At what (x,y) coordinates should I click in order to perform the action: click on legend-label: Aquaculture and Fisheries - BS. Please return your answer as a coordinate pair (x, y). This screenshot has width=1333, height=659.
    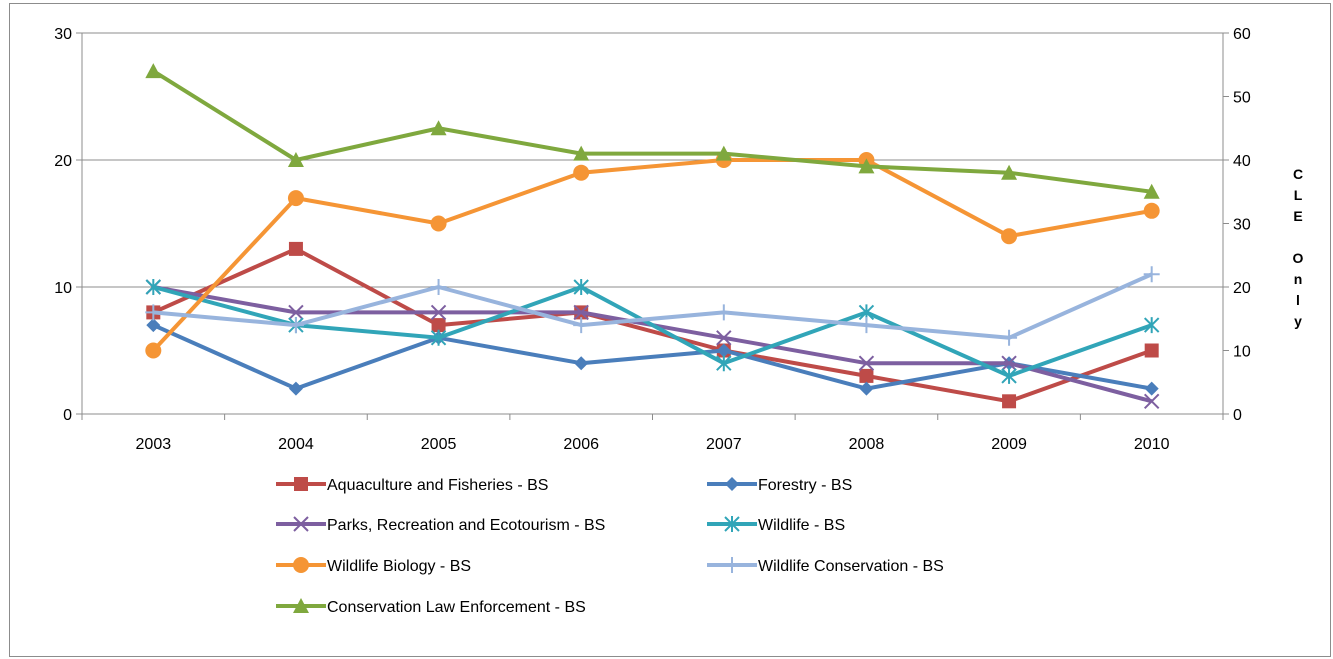
    Looking at the image, I should click on (437, 485).